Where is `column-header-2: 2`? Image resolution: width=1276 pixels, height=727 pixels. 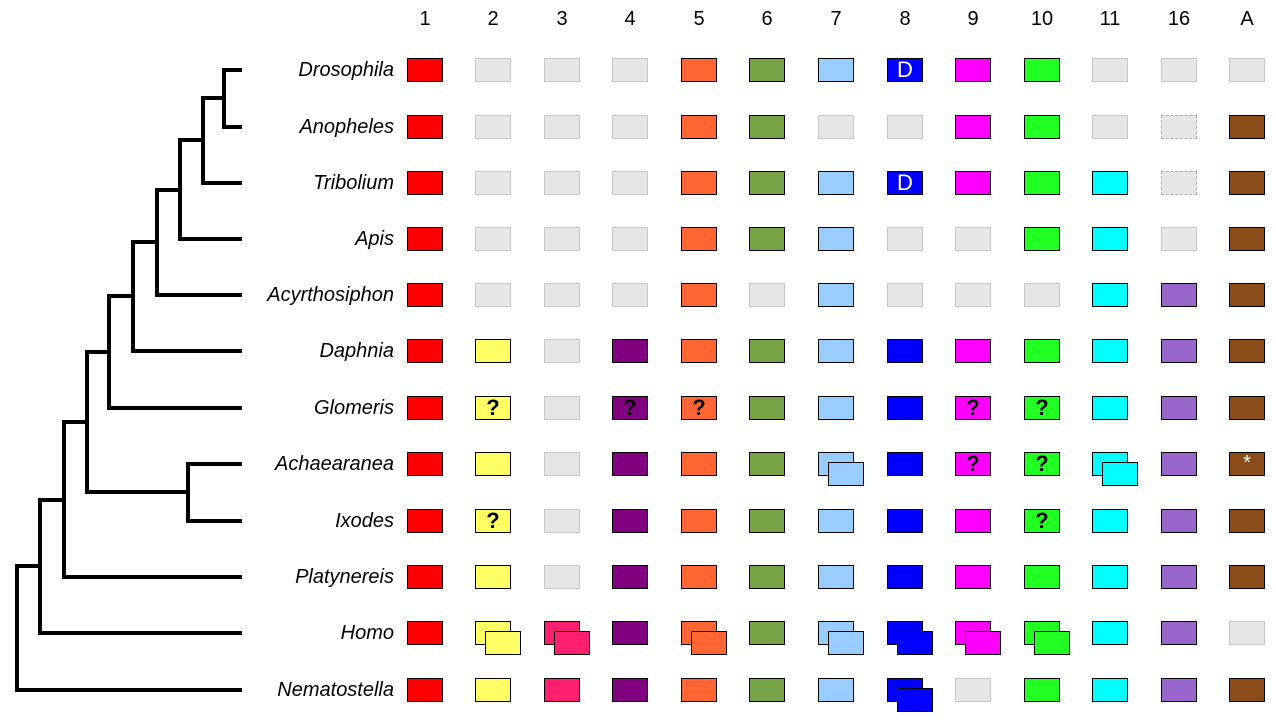 column-header-2: 2 is located at coordinates (493, 19).